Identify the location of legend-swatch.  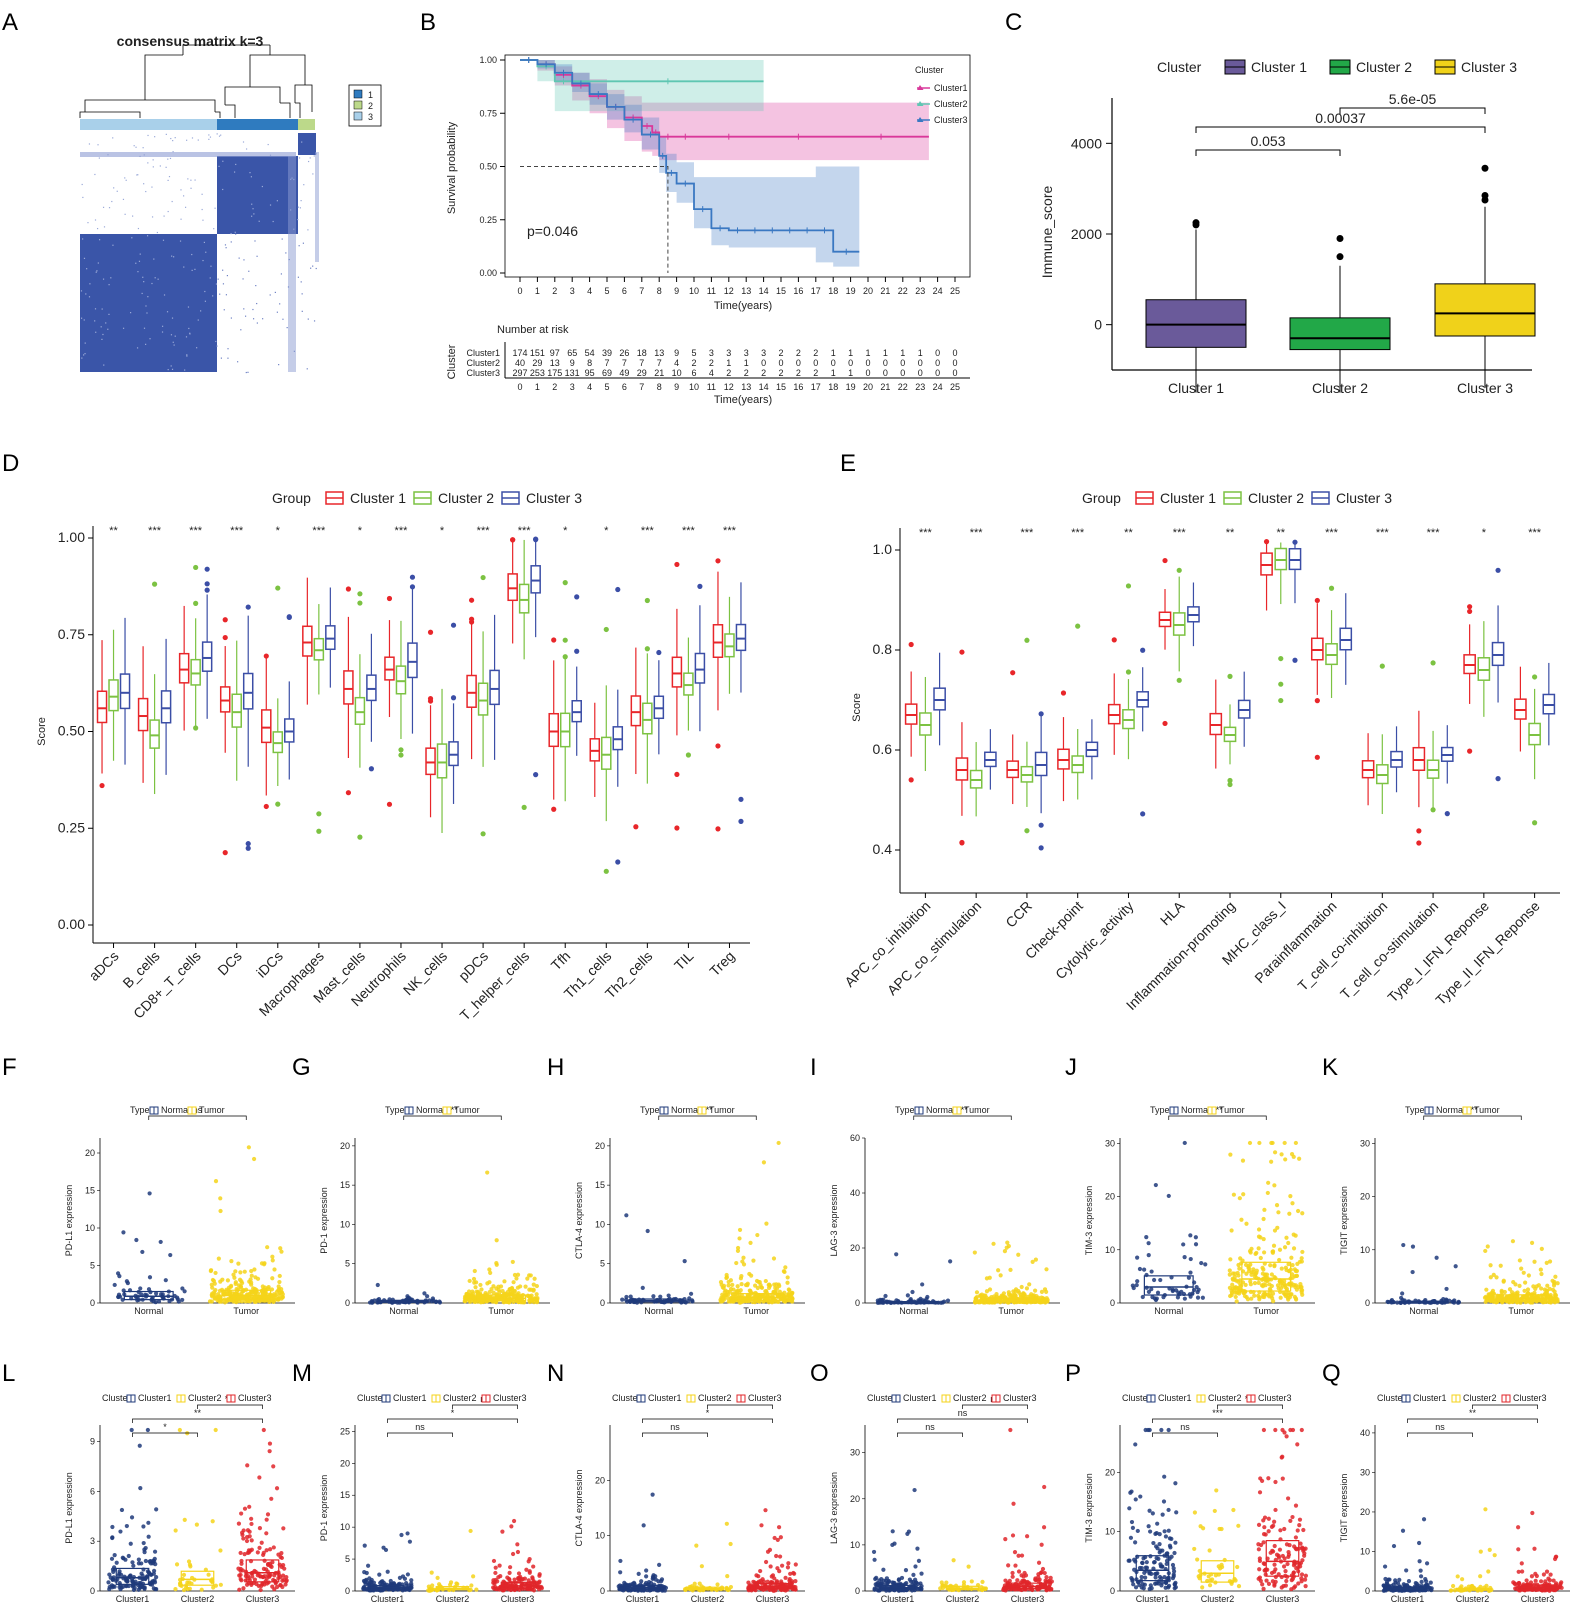
(358, 116).